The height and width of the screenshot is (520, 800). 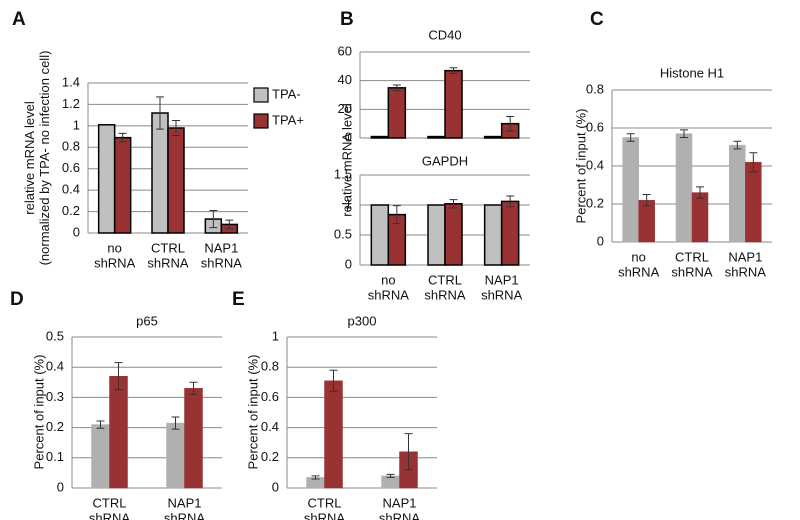 I want to click on y-tick-label: 1.4, so click(x=71, y=81).